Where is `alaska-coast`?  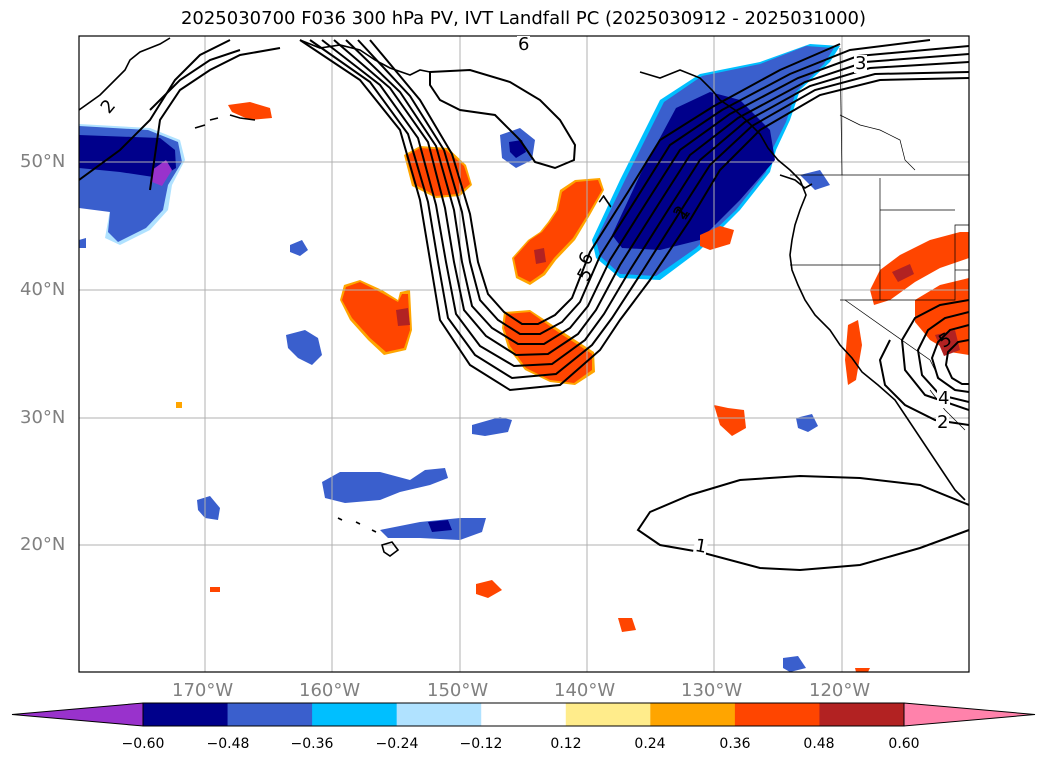 alaska-coast is located at coordinates (125, 74).